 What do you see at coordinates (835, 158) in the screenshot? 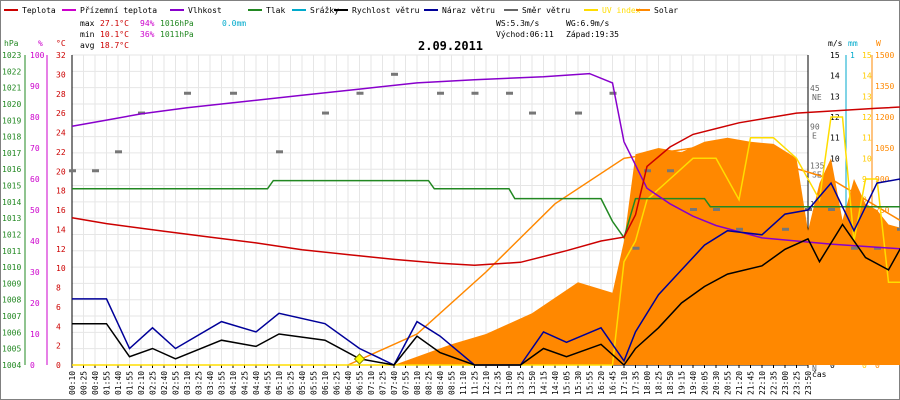
I see `ms-tick-label: 10` at bounding box center [835, 158].